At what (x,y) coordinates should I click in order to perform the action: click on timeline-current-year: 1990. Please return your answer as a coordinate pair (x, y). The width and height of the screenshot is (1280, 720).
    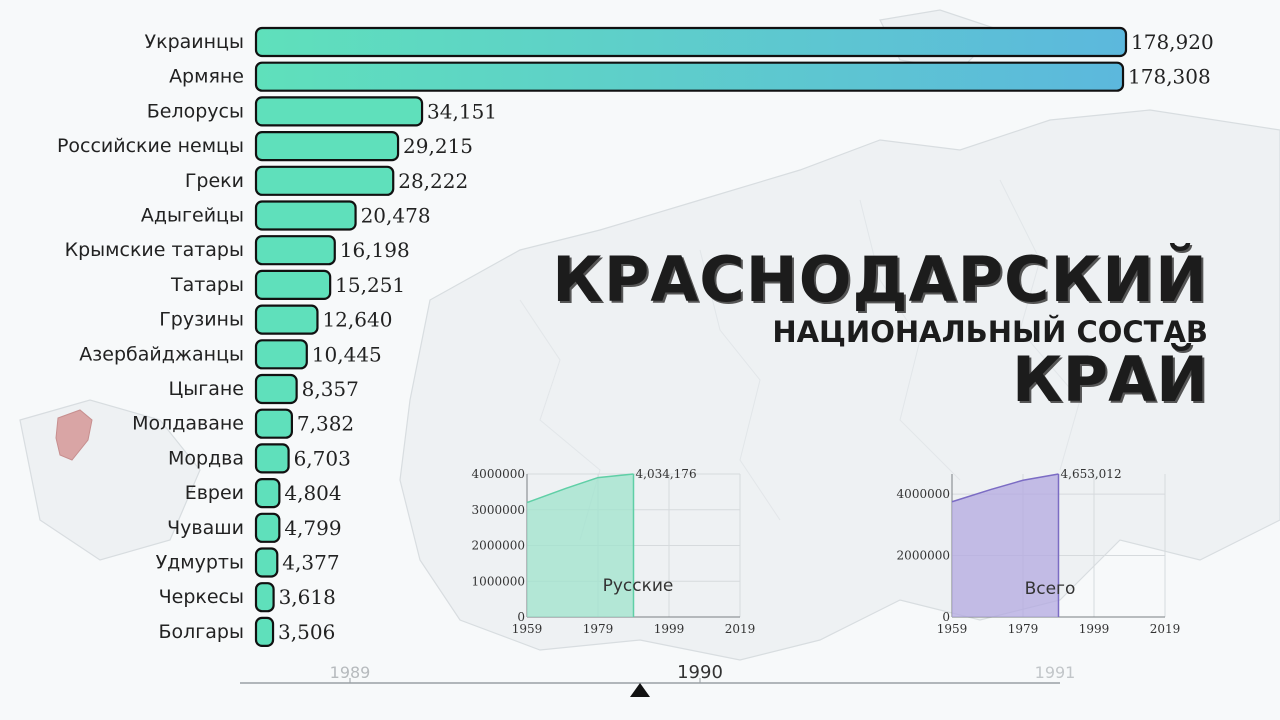
    Looking at the image, I should click on (700, 672).